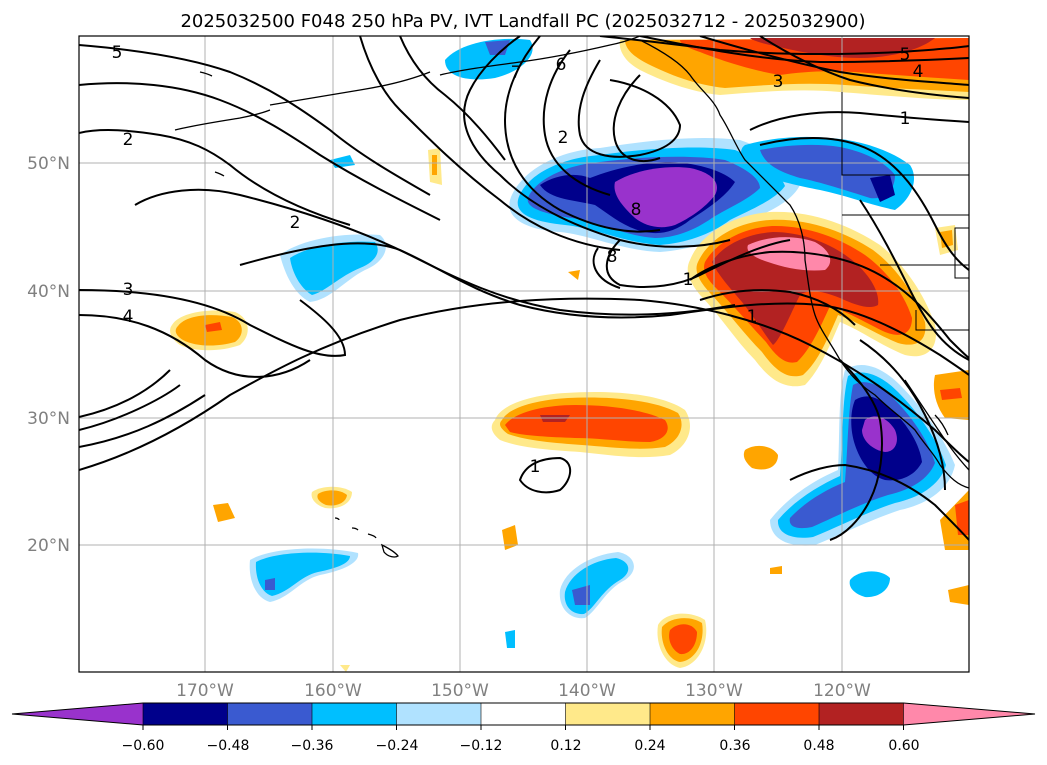 This screenshot has height=765, width=1047. I want to click on contour-label: 6, so click(561, 65).